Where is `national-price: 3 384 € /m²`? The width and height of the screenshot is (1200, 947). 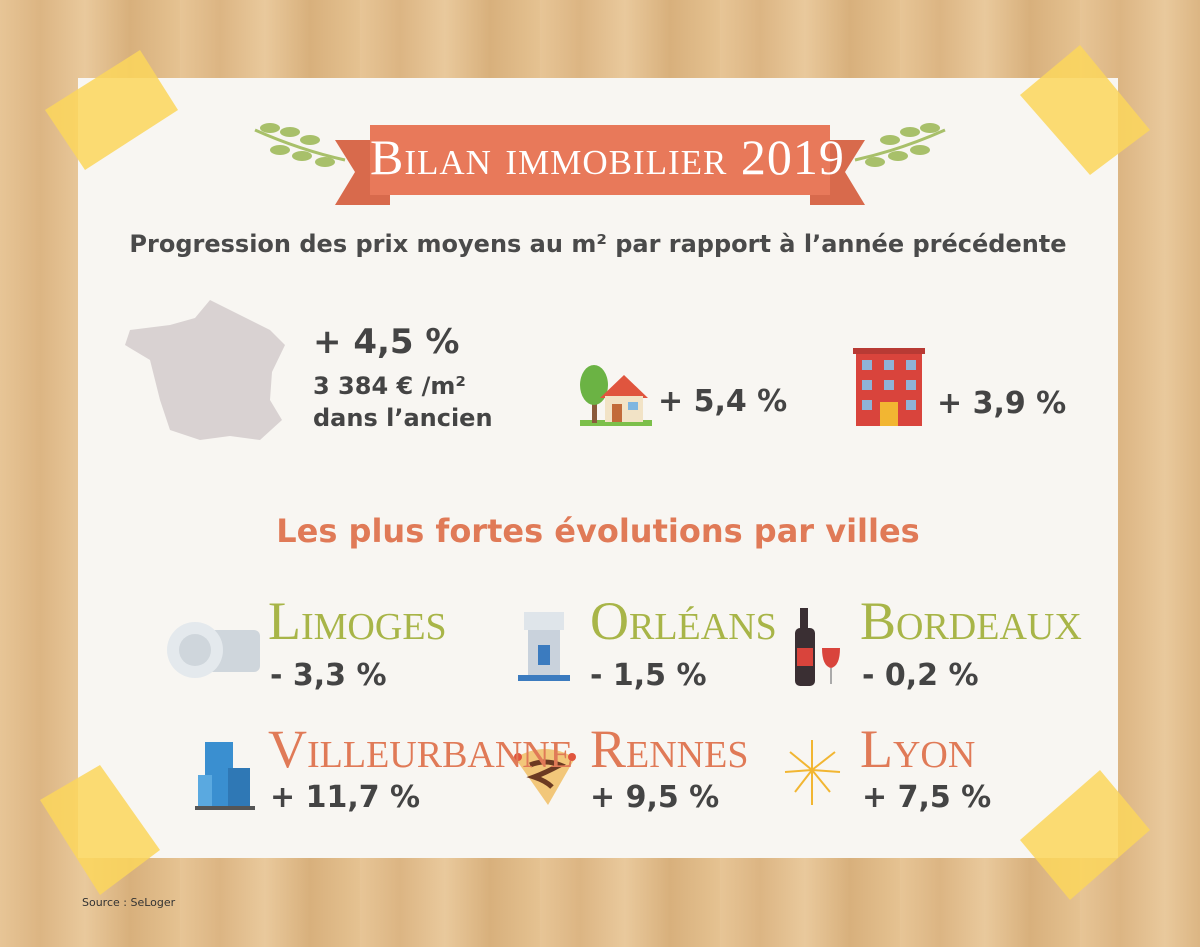 national-price: 3 384 € /m² is located at coordinates (389, 386).